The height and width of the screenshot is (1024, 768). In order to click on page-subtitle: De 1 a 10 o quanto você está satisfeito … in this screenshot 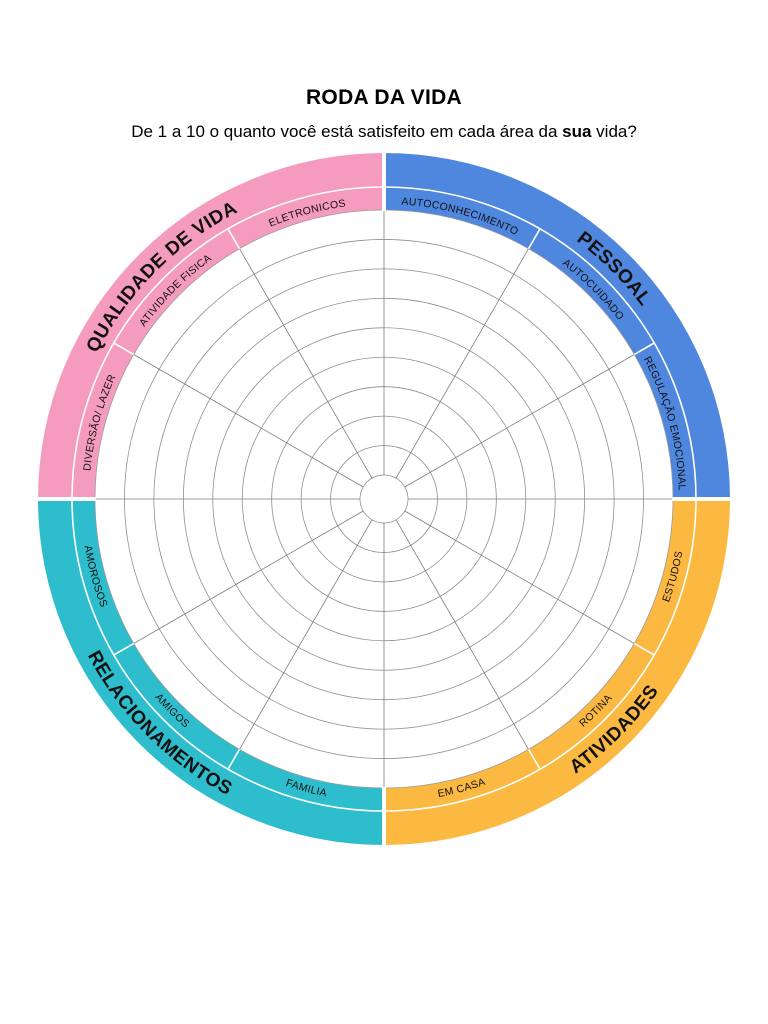, I will do `click(384, 132)`.